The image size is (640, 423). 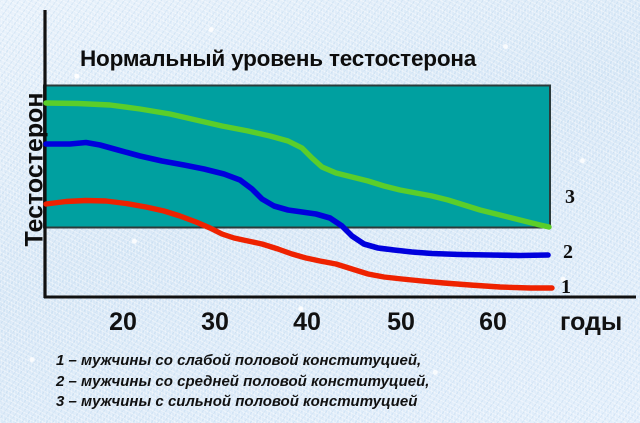 What do you see at coordinates (591, 322) in the screenshot?
I see `x-axis-unit-label: годы` at bounding box center [591, 322].